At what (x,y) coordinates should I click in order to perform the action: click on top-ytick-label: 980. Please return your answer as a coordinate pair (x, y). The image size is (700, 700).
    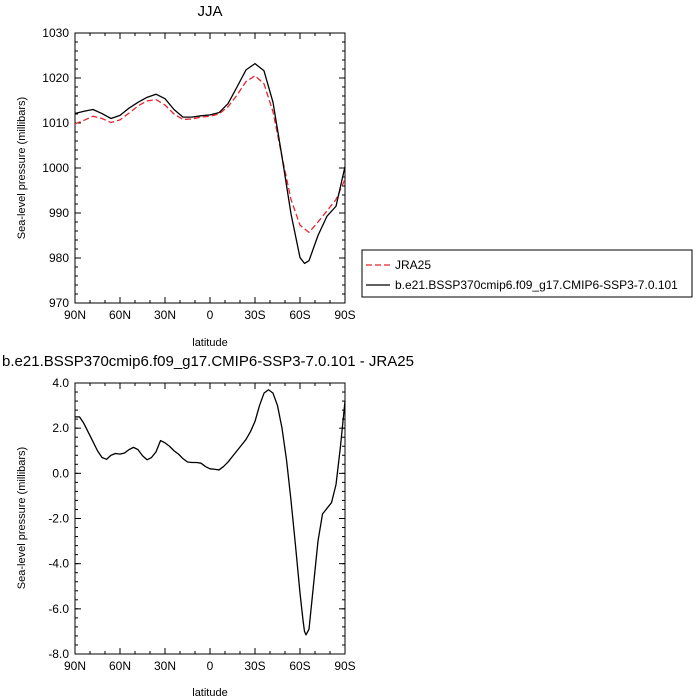
    Looking at the image, I should click on (59, 258).